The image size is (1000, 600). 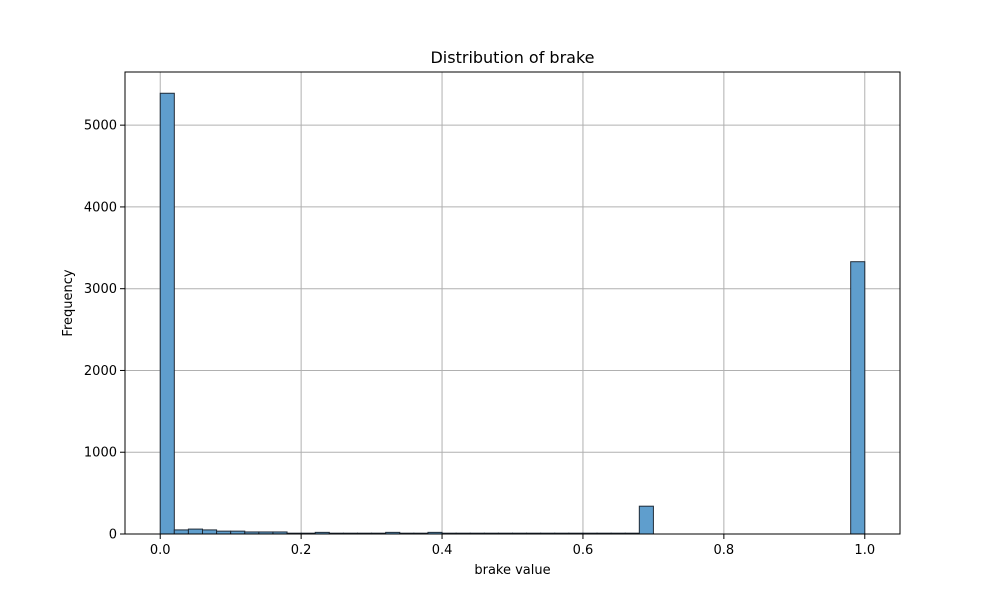 What do you see at coordinates (512, 570) in the screenshot?
I see `x-axis-label: brake value` at bounding box center [512, 570].